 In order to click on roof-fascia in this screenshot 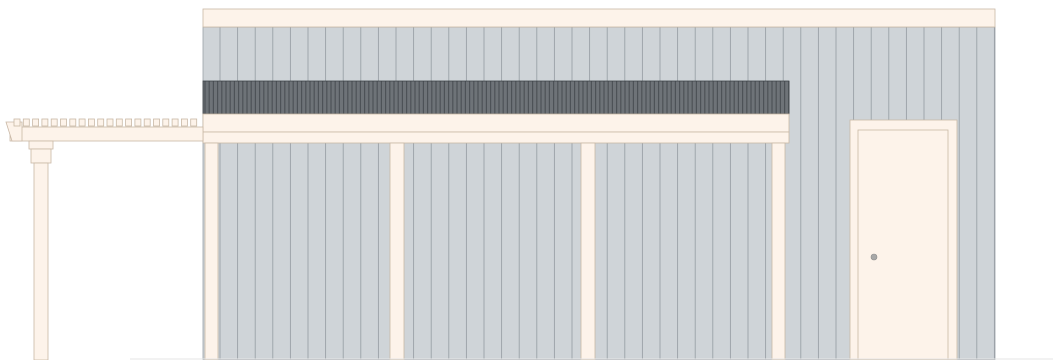, I will do `click(599, 18)`.